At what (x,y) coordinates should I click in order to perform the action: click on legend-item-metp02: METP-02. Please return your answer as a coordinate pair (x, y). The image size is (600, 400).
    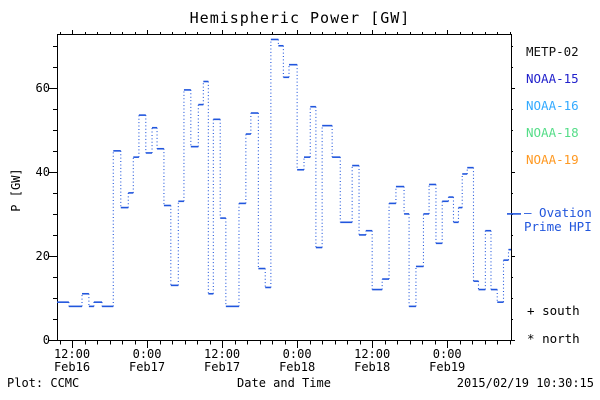
    Looking at the image, I should click on (552, 51).